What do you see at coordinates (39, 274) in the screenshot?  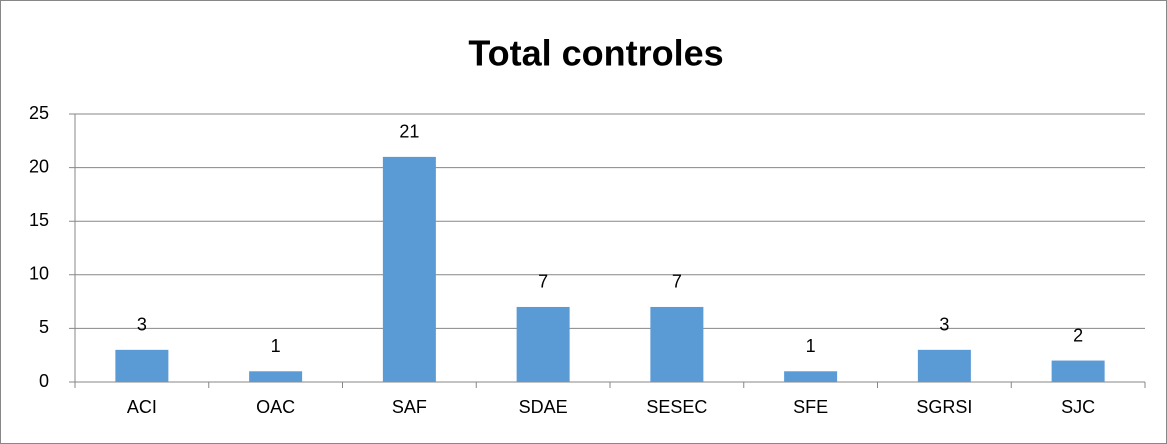 I see `y-tick-label: 10` at bounding box center [39, 274].